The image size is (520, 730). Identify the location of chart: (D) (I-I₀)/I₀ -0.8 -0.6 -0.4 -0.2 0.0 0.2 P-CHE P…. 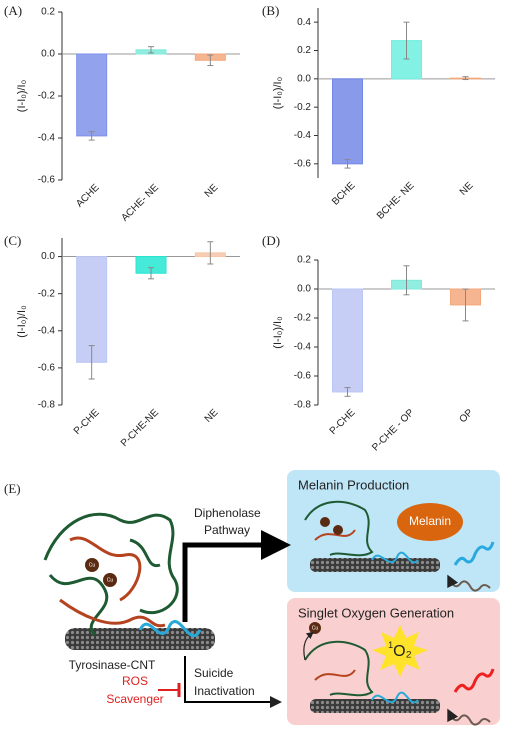
(378, 343).